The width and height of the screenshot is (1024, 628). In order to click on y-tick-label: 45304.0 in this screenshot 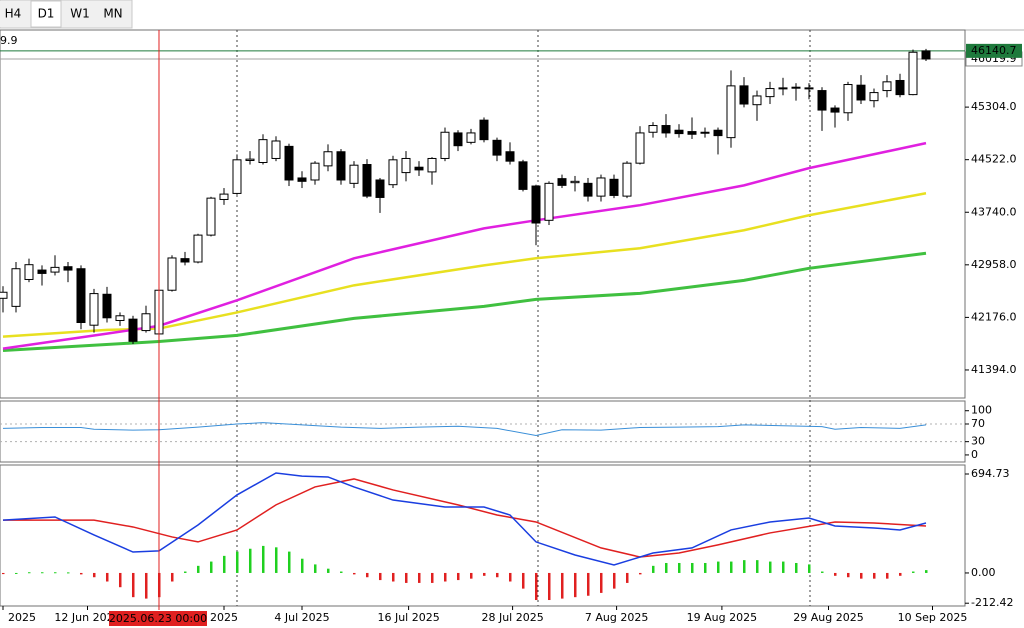, I will do `click(994, 106)`.